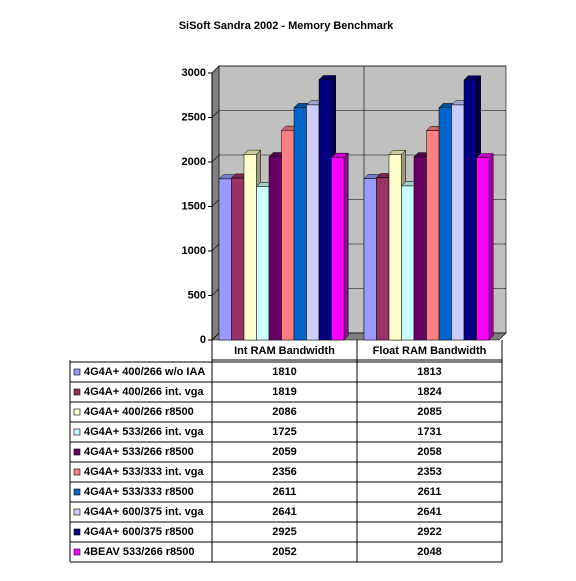  I want to click on y-tick-label: 1000, so click(194, 251).